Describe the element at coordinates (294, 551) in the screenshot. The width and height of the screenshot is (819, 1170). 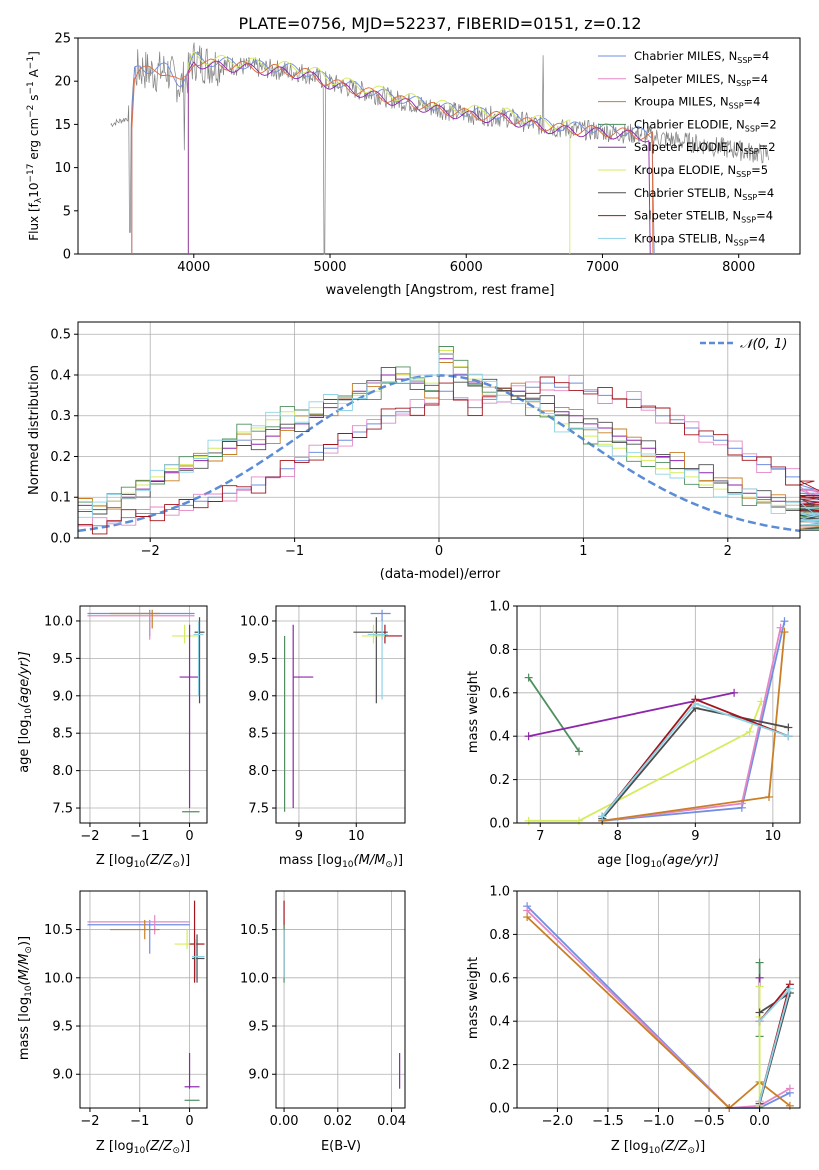
I see `x-tick-label: −1` at that location.